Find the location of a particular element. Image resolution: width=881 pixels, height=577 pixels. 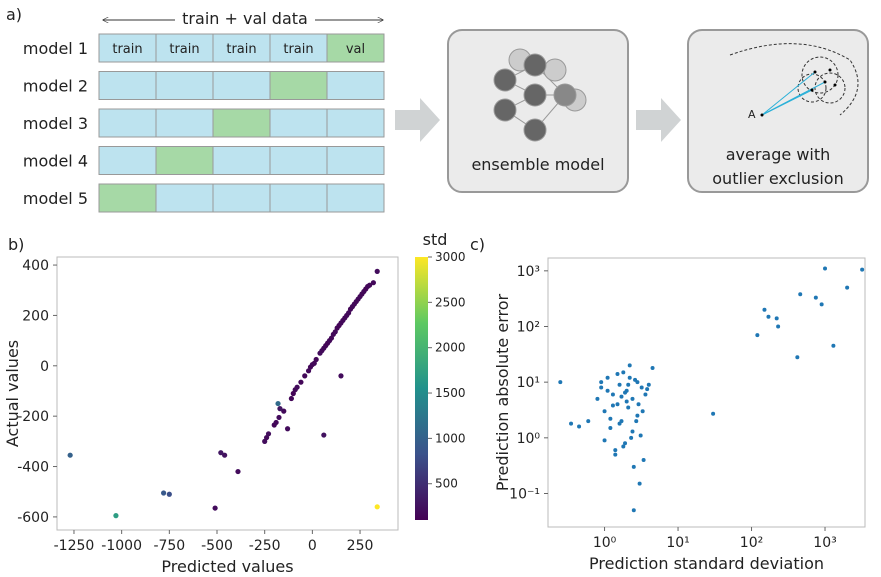

box-label: average with is located at coordinates (778, 154).